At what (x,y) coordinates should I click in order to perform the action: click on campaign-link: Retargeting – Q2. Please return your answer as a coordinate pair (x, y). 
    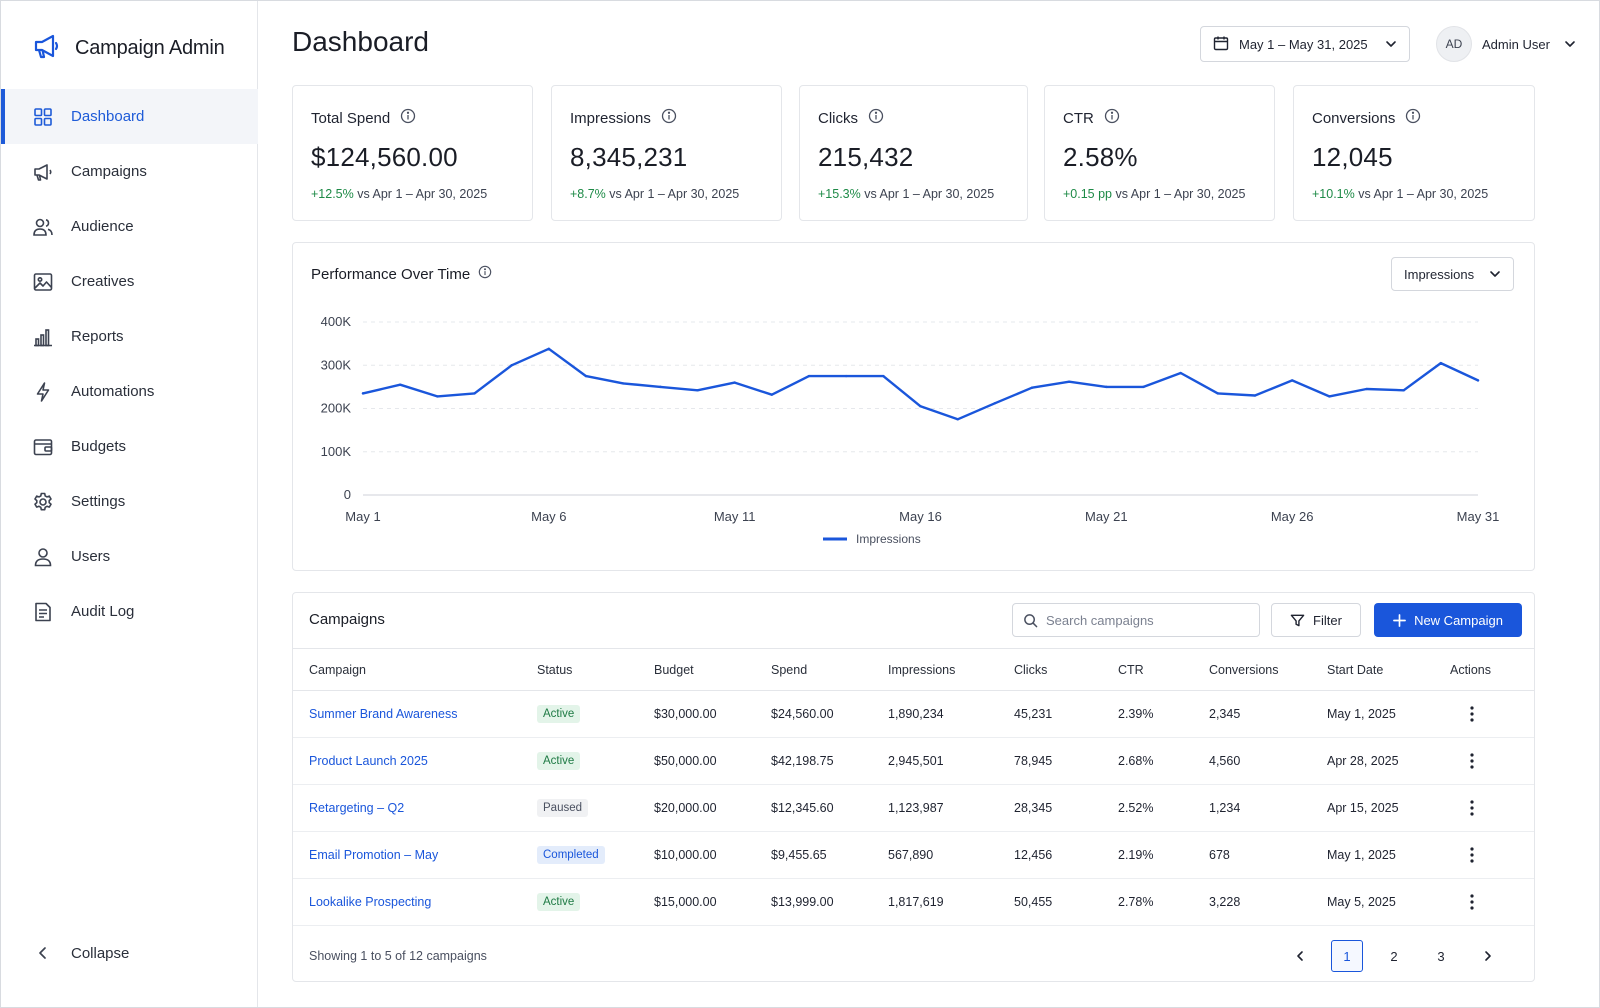
    Looking at the image, I should click on (357, 808).